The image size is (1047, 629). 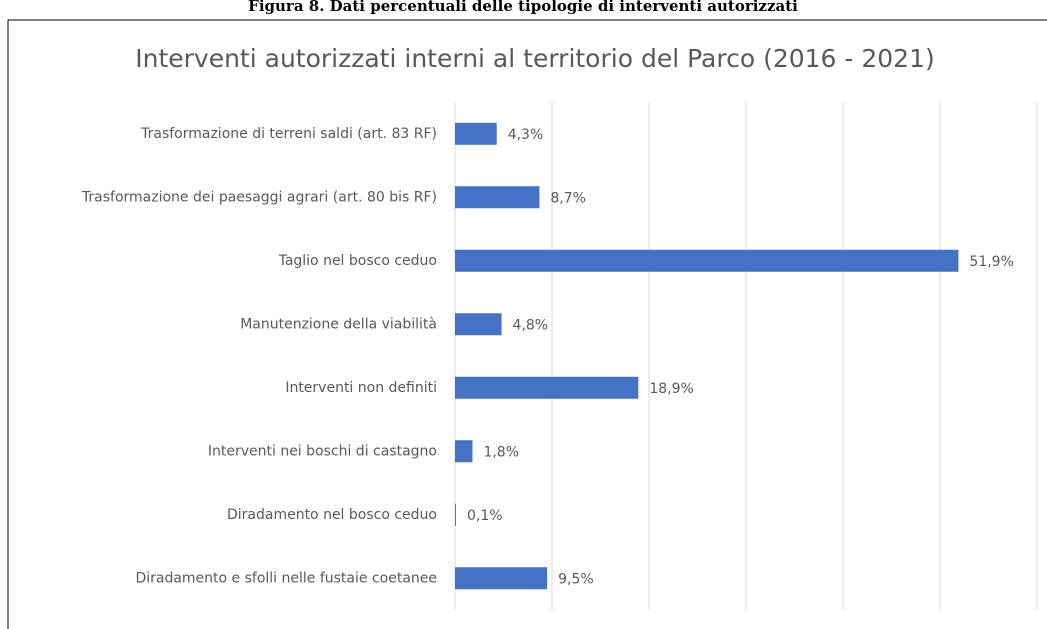 I want to click on y-tick-label: Interventi non definiti, so click(x=361, y=388).